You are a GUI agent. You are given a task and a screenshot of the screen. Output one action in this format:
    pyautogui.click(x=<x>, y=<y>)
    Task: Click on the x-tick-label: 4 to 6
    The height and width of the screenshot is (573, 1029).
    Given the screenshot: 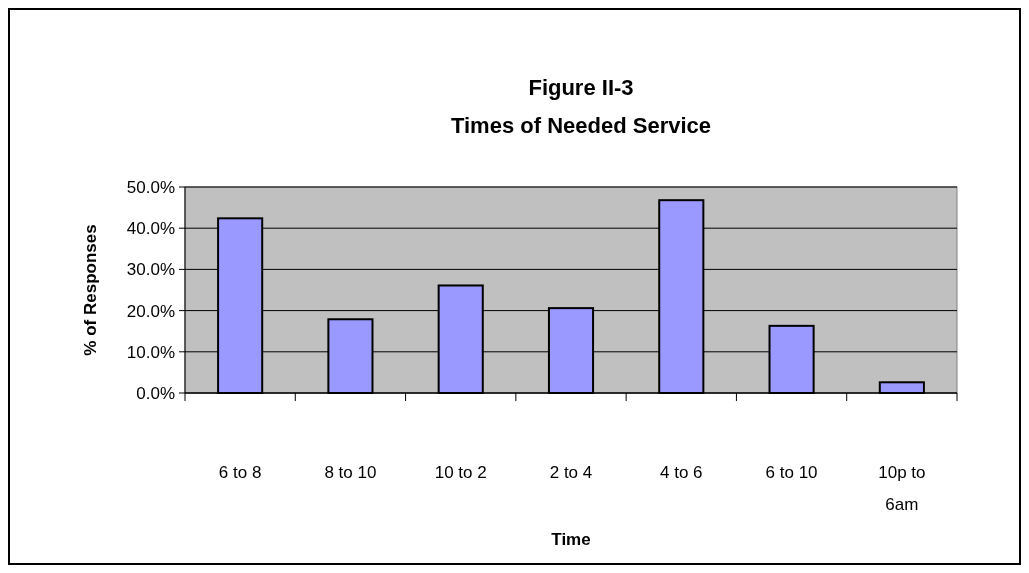 What is the action you would take?
    pyautogui.click(x=681, y=472)
    